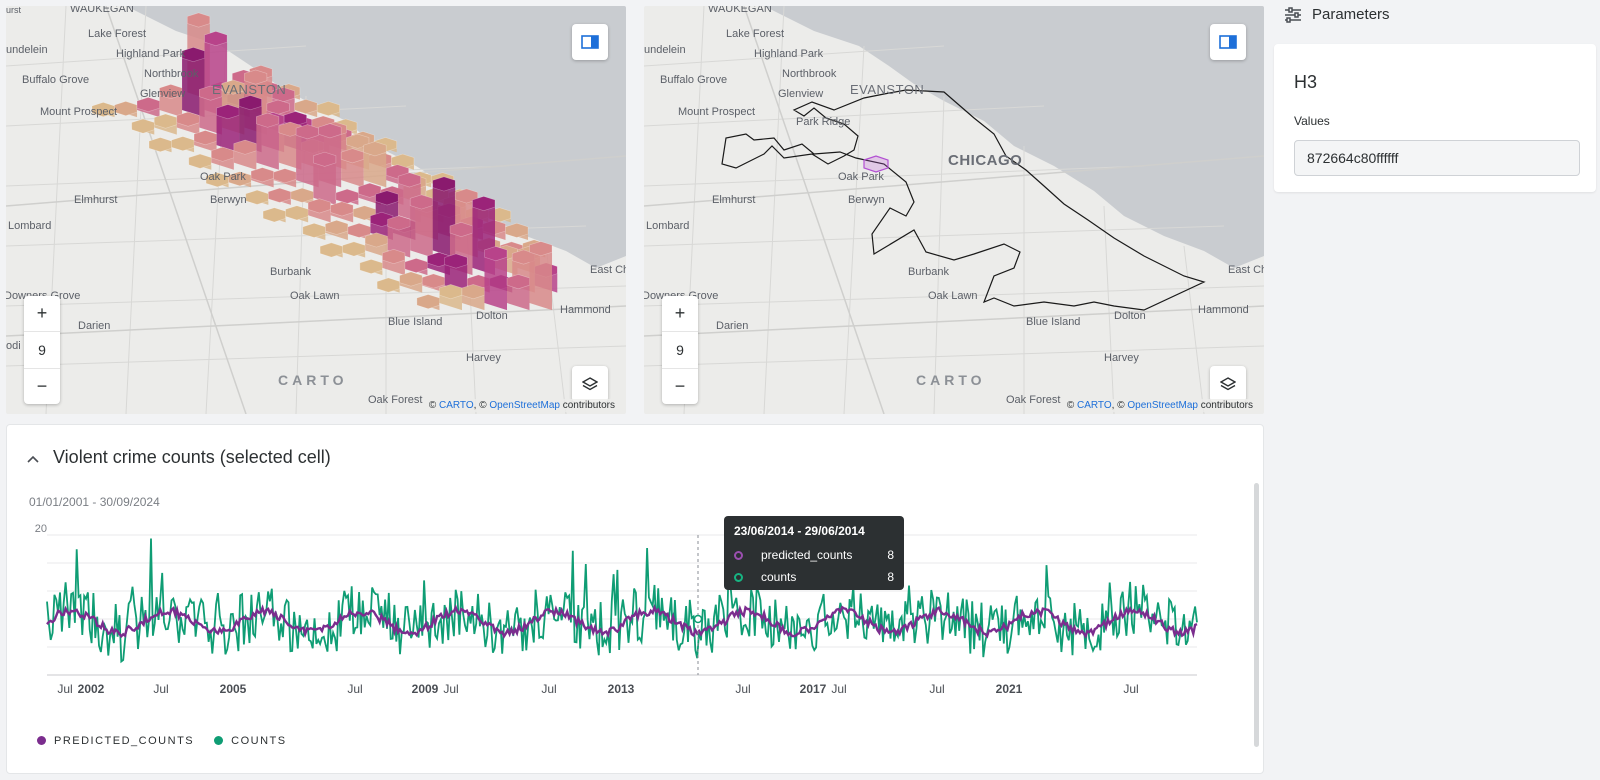 This screenshot has width=1600, height=780. I want to click on x-tick-label: 2021, so click(1009, 689).